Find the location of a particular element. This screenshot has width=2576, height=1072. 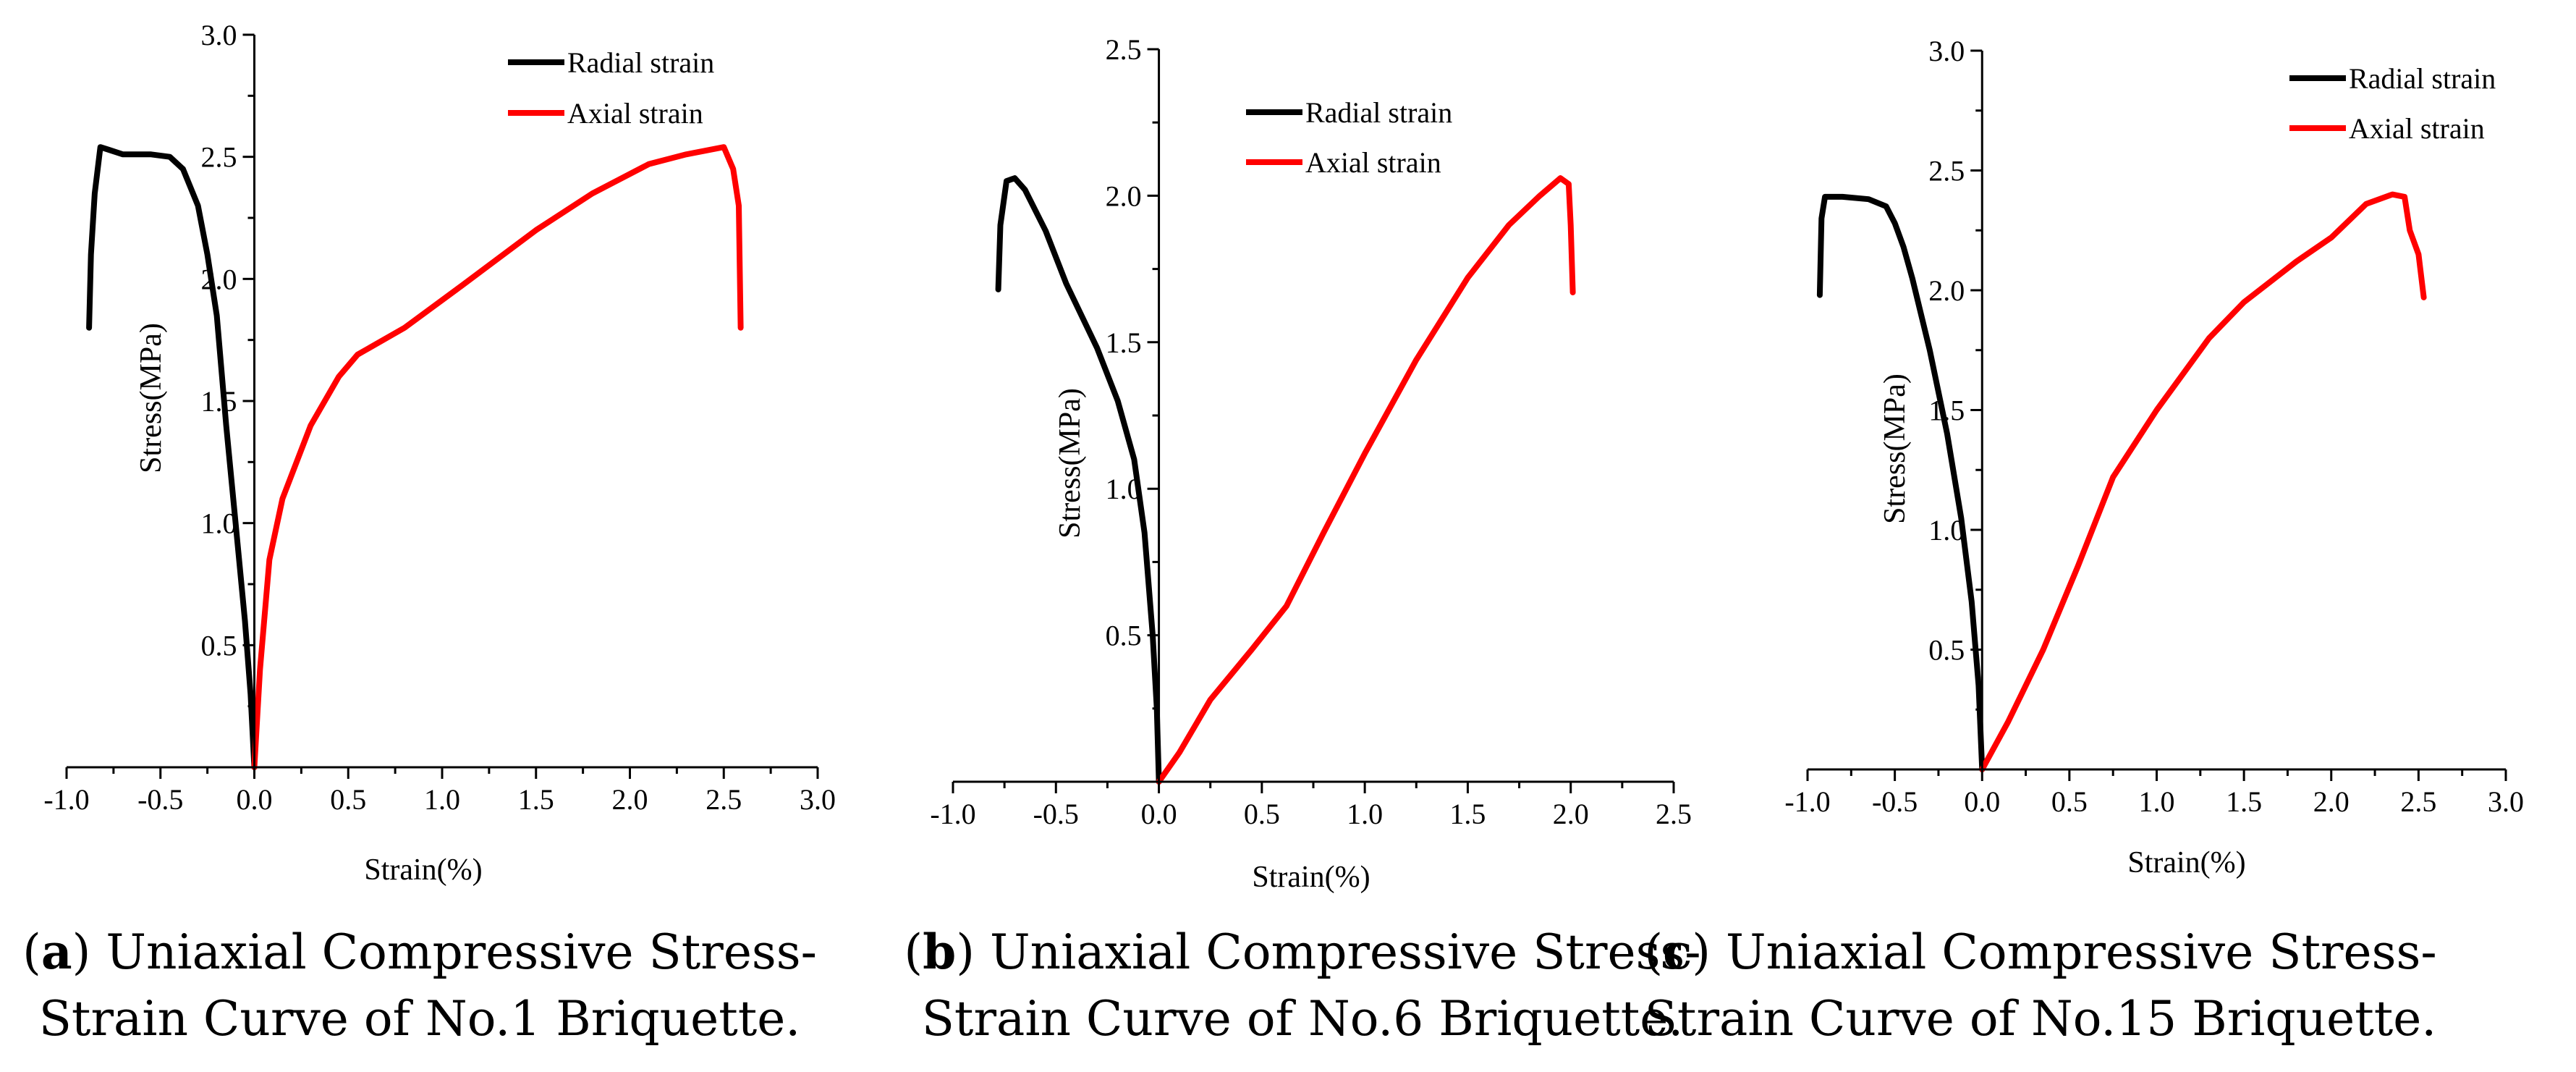

panel-c-y-tick-label: 1.5 is located at coordinates (1946, 410).